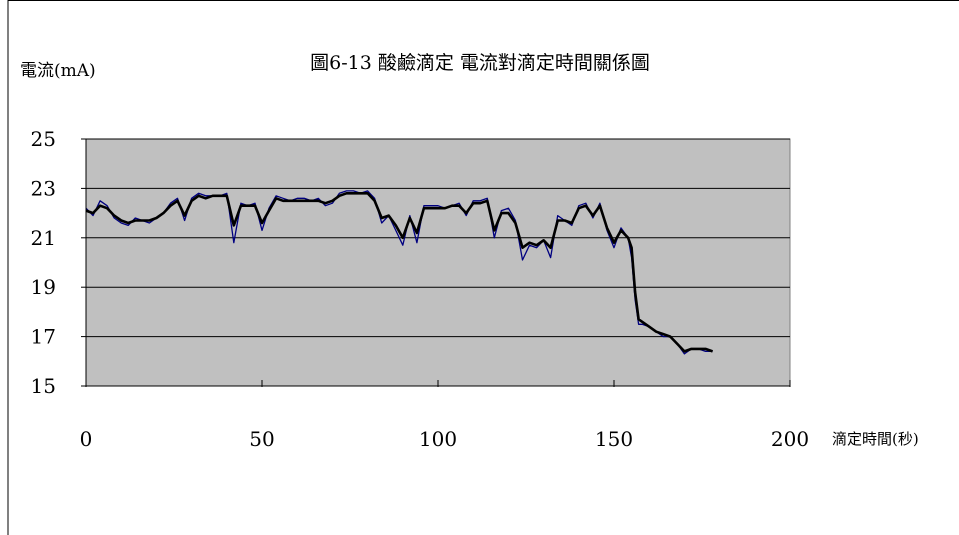  Describe the element at coordinates (86, 439) in the screenshot. I see `x-tick-label: 0` at that location.